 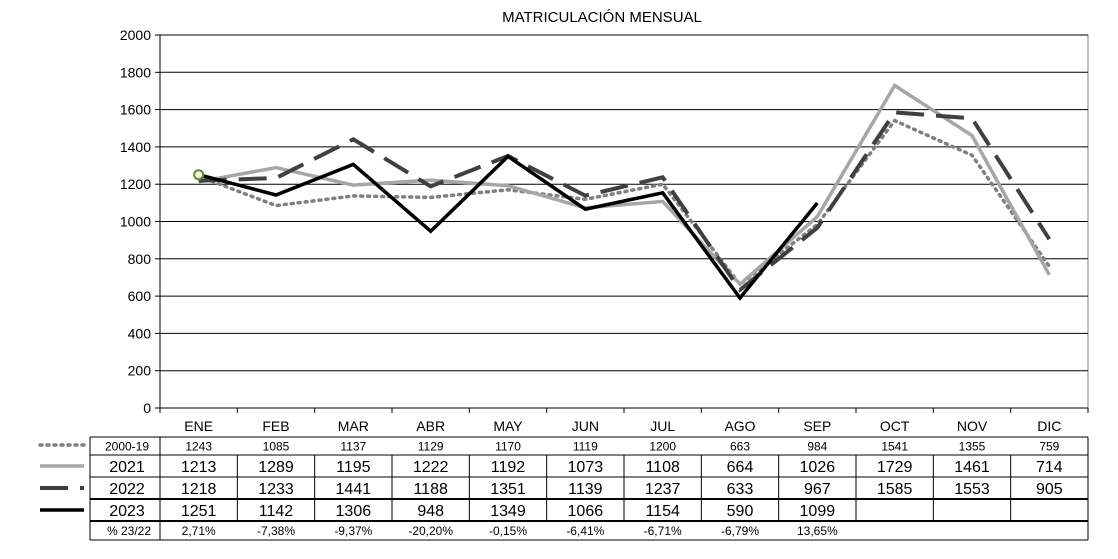 I want to click on highlight-marker, so click(x=199, y=175).